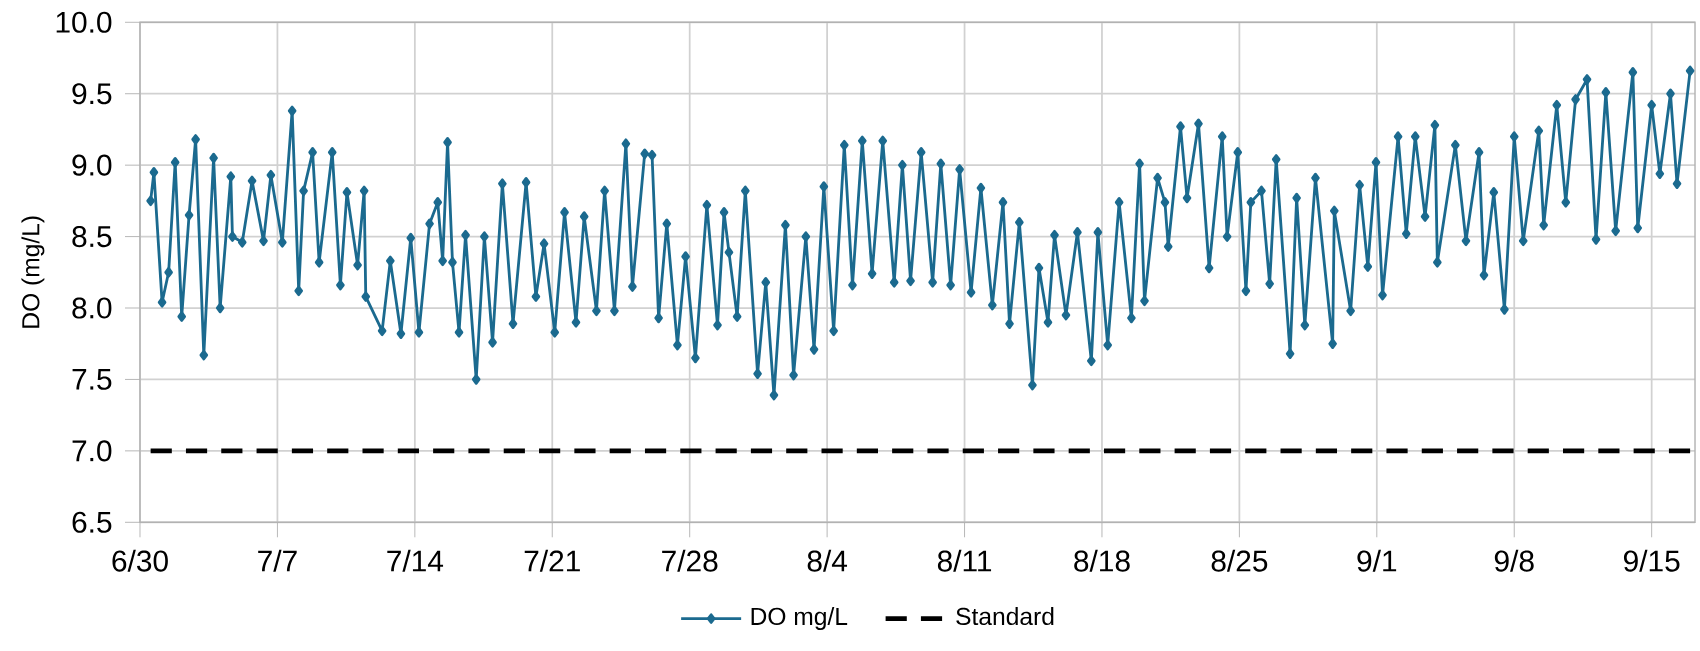  Describe the element at coordinates (1005, 615) in the screenshot. I see `legend-label: Standard` at that location.